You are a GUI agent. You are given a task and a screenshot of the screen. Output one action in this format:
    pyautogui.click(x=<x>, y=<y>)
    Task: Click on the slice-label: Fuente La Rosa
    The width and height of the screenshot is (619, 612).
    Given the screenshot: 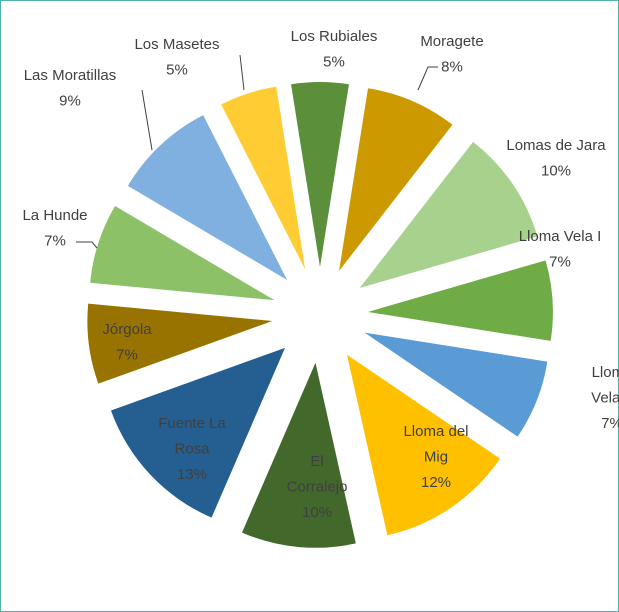 What is the action you would take?
    pyautogui.click(x=192, y=436)
    